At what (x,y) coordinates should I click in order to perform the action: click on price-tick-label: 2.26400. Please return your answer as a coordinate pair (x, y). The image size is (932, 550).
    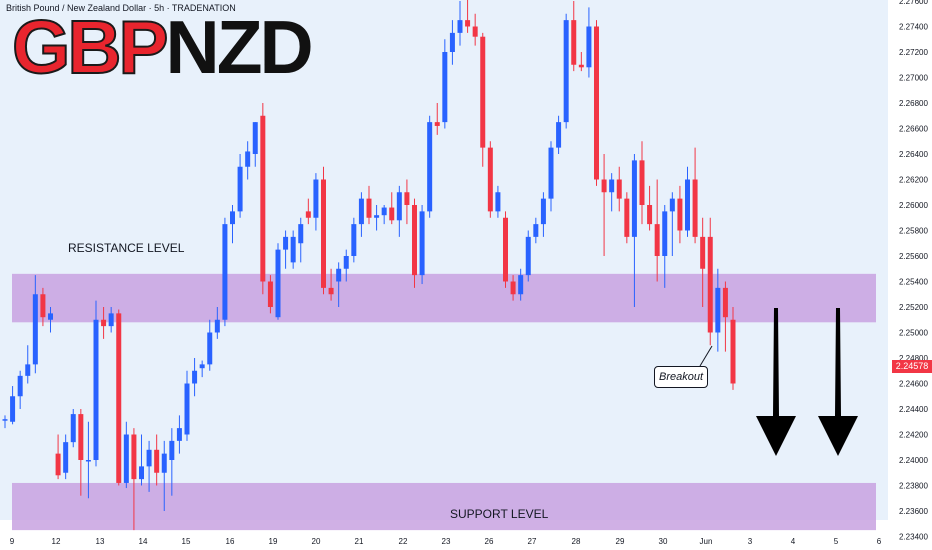
    Looking at the image, I should click on (913, 154).